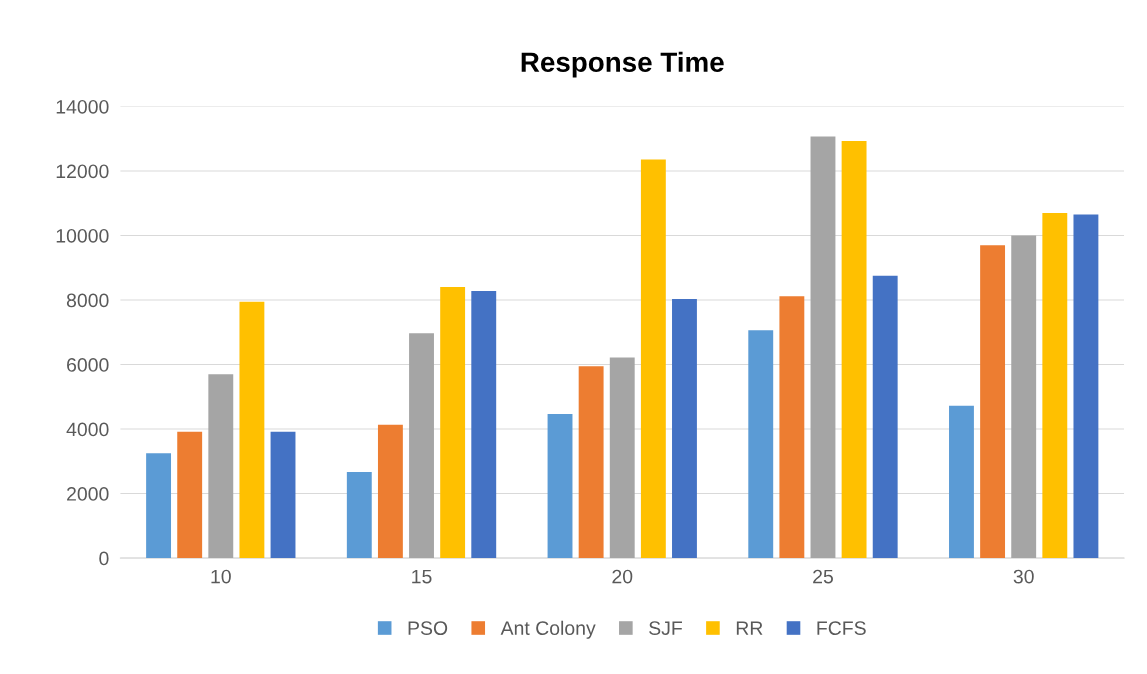  What do you see at coordinates (104, 558) in the screenshot?
I see `y-tick-label: 0` at bounding box center [104, 558].